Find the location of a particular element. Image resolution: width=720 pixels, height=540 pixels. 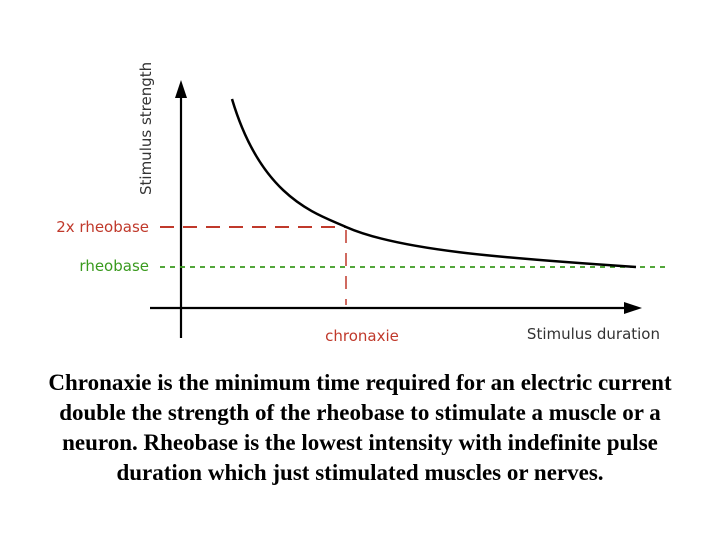

x-axis-label: Stimulus duration is located at coordinates (593, 334).